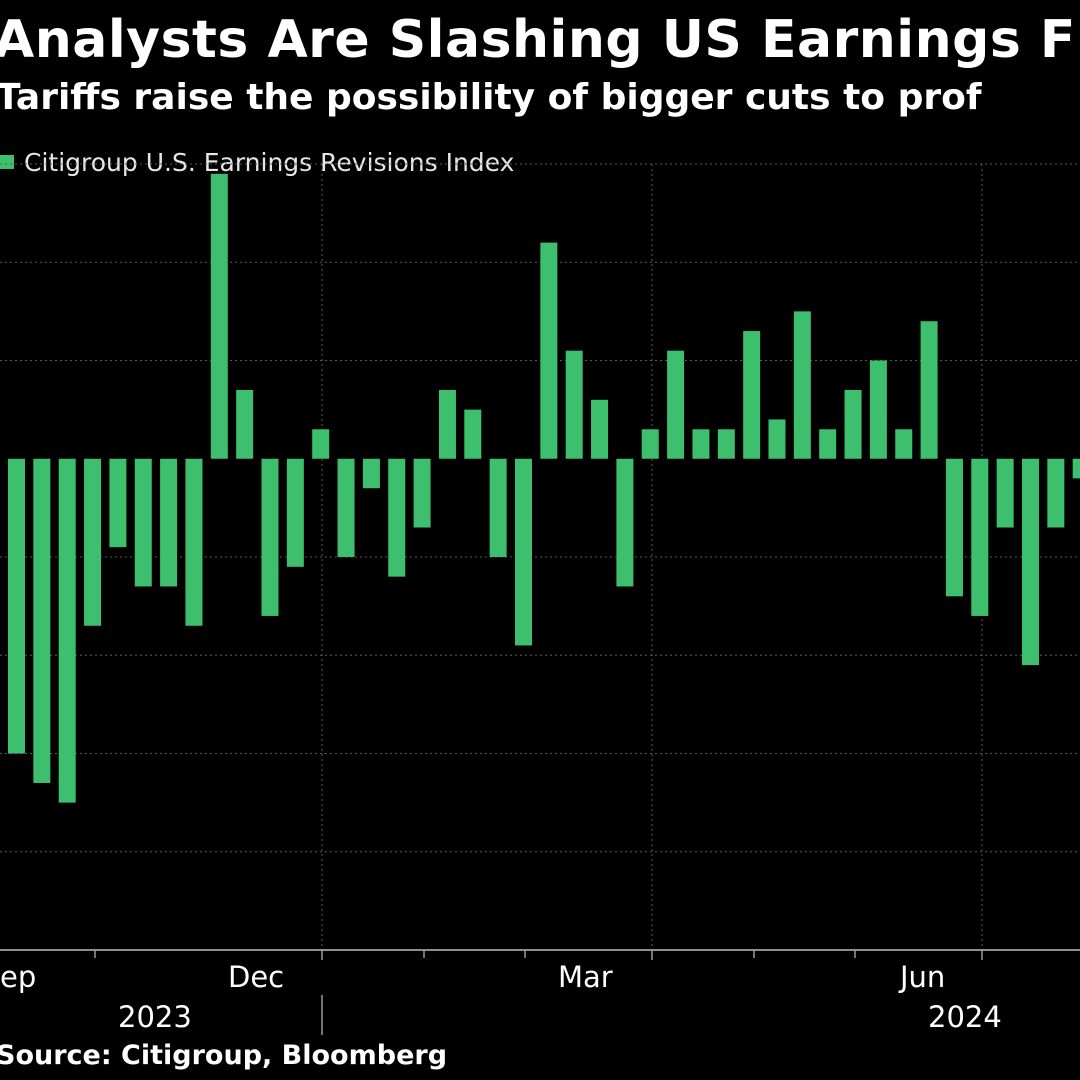  I want to click on x-axis: ep Dec Mar Jun 2023 2024, so click(540, 992).